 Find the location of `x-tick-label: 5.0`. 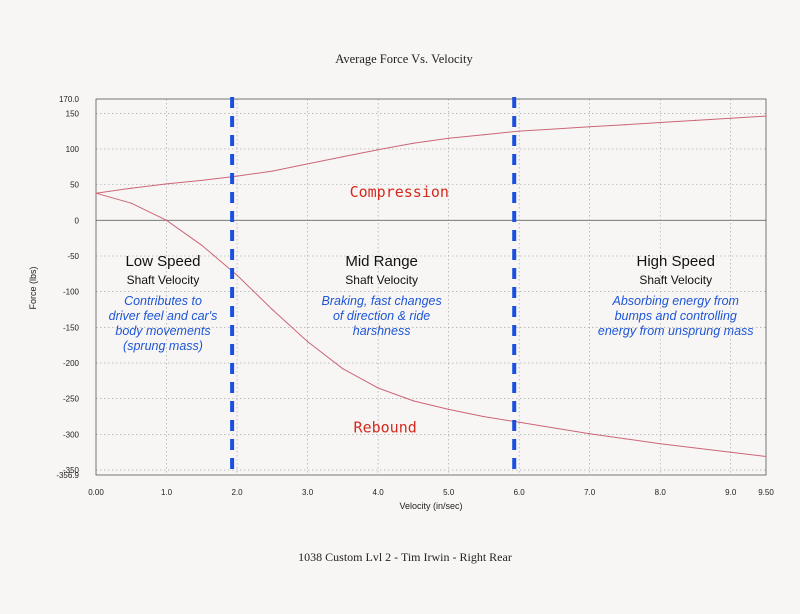

x-tick-label: 5.0 is located at coordinates (449, 492).